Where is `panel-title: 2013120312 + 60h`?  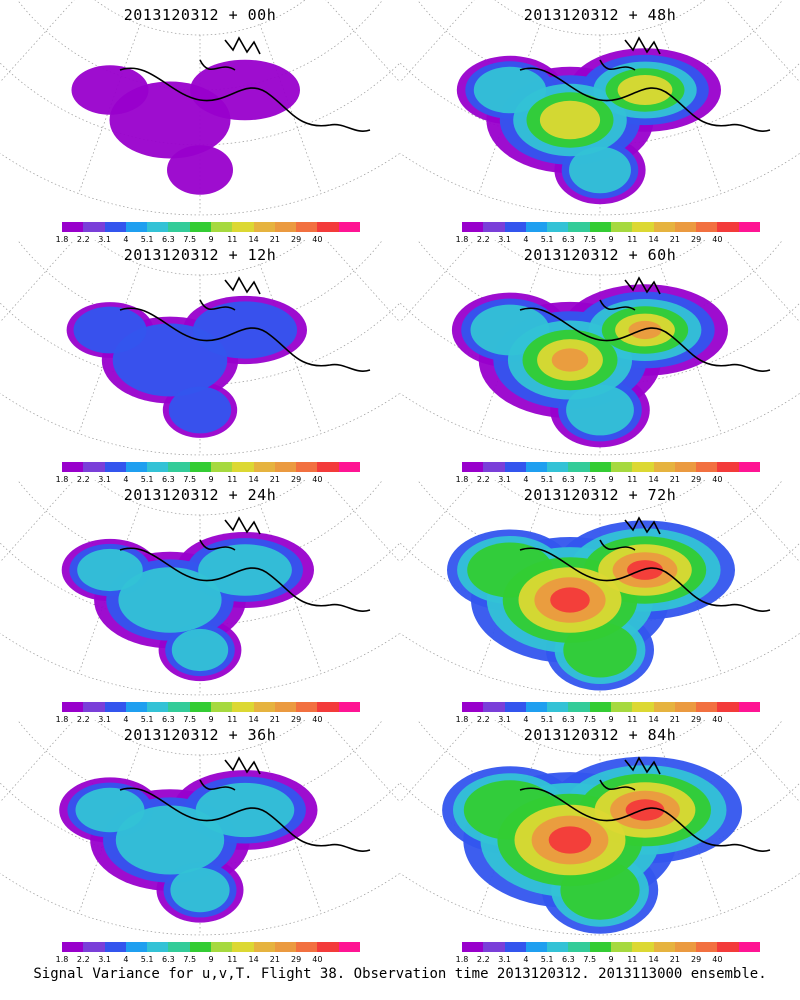
panel-title: 2013120312 + 60h is located at coordinates (600, 255).